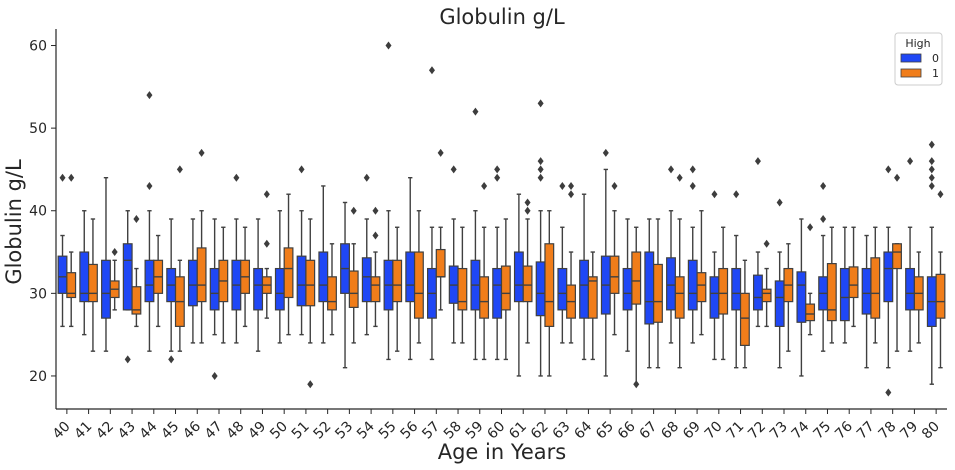 Image resolution: width=955 pixels, height=470 pixels. What do you see at coordinates (692, 431) in the screenshot?
I see `x-tick-label: 69` at bounding box center [692, 431].